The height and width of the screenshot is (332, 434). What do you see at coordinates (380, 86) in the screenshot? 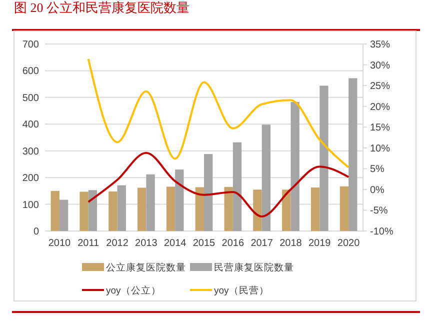
I see `y2-tick-label: 25%` at bounding box center [380, 86].